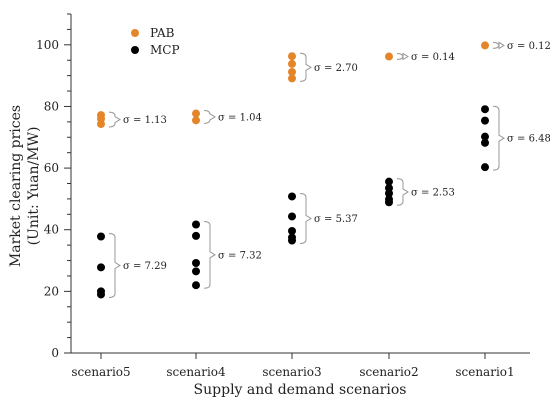 Image resolution: width=550 pixels, height=408 pixels. What do you see at coordinates (51, 230) in the screenshot?
I see `y-tick-label: 40` at bounding box center [51, 230].